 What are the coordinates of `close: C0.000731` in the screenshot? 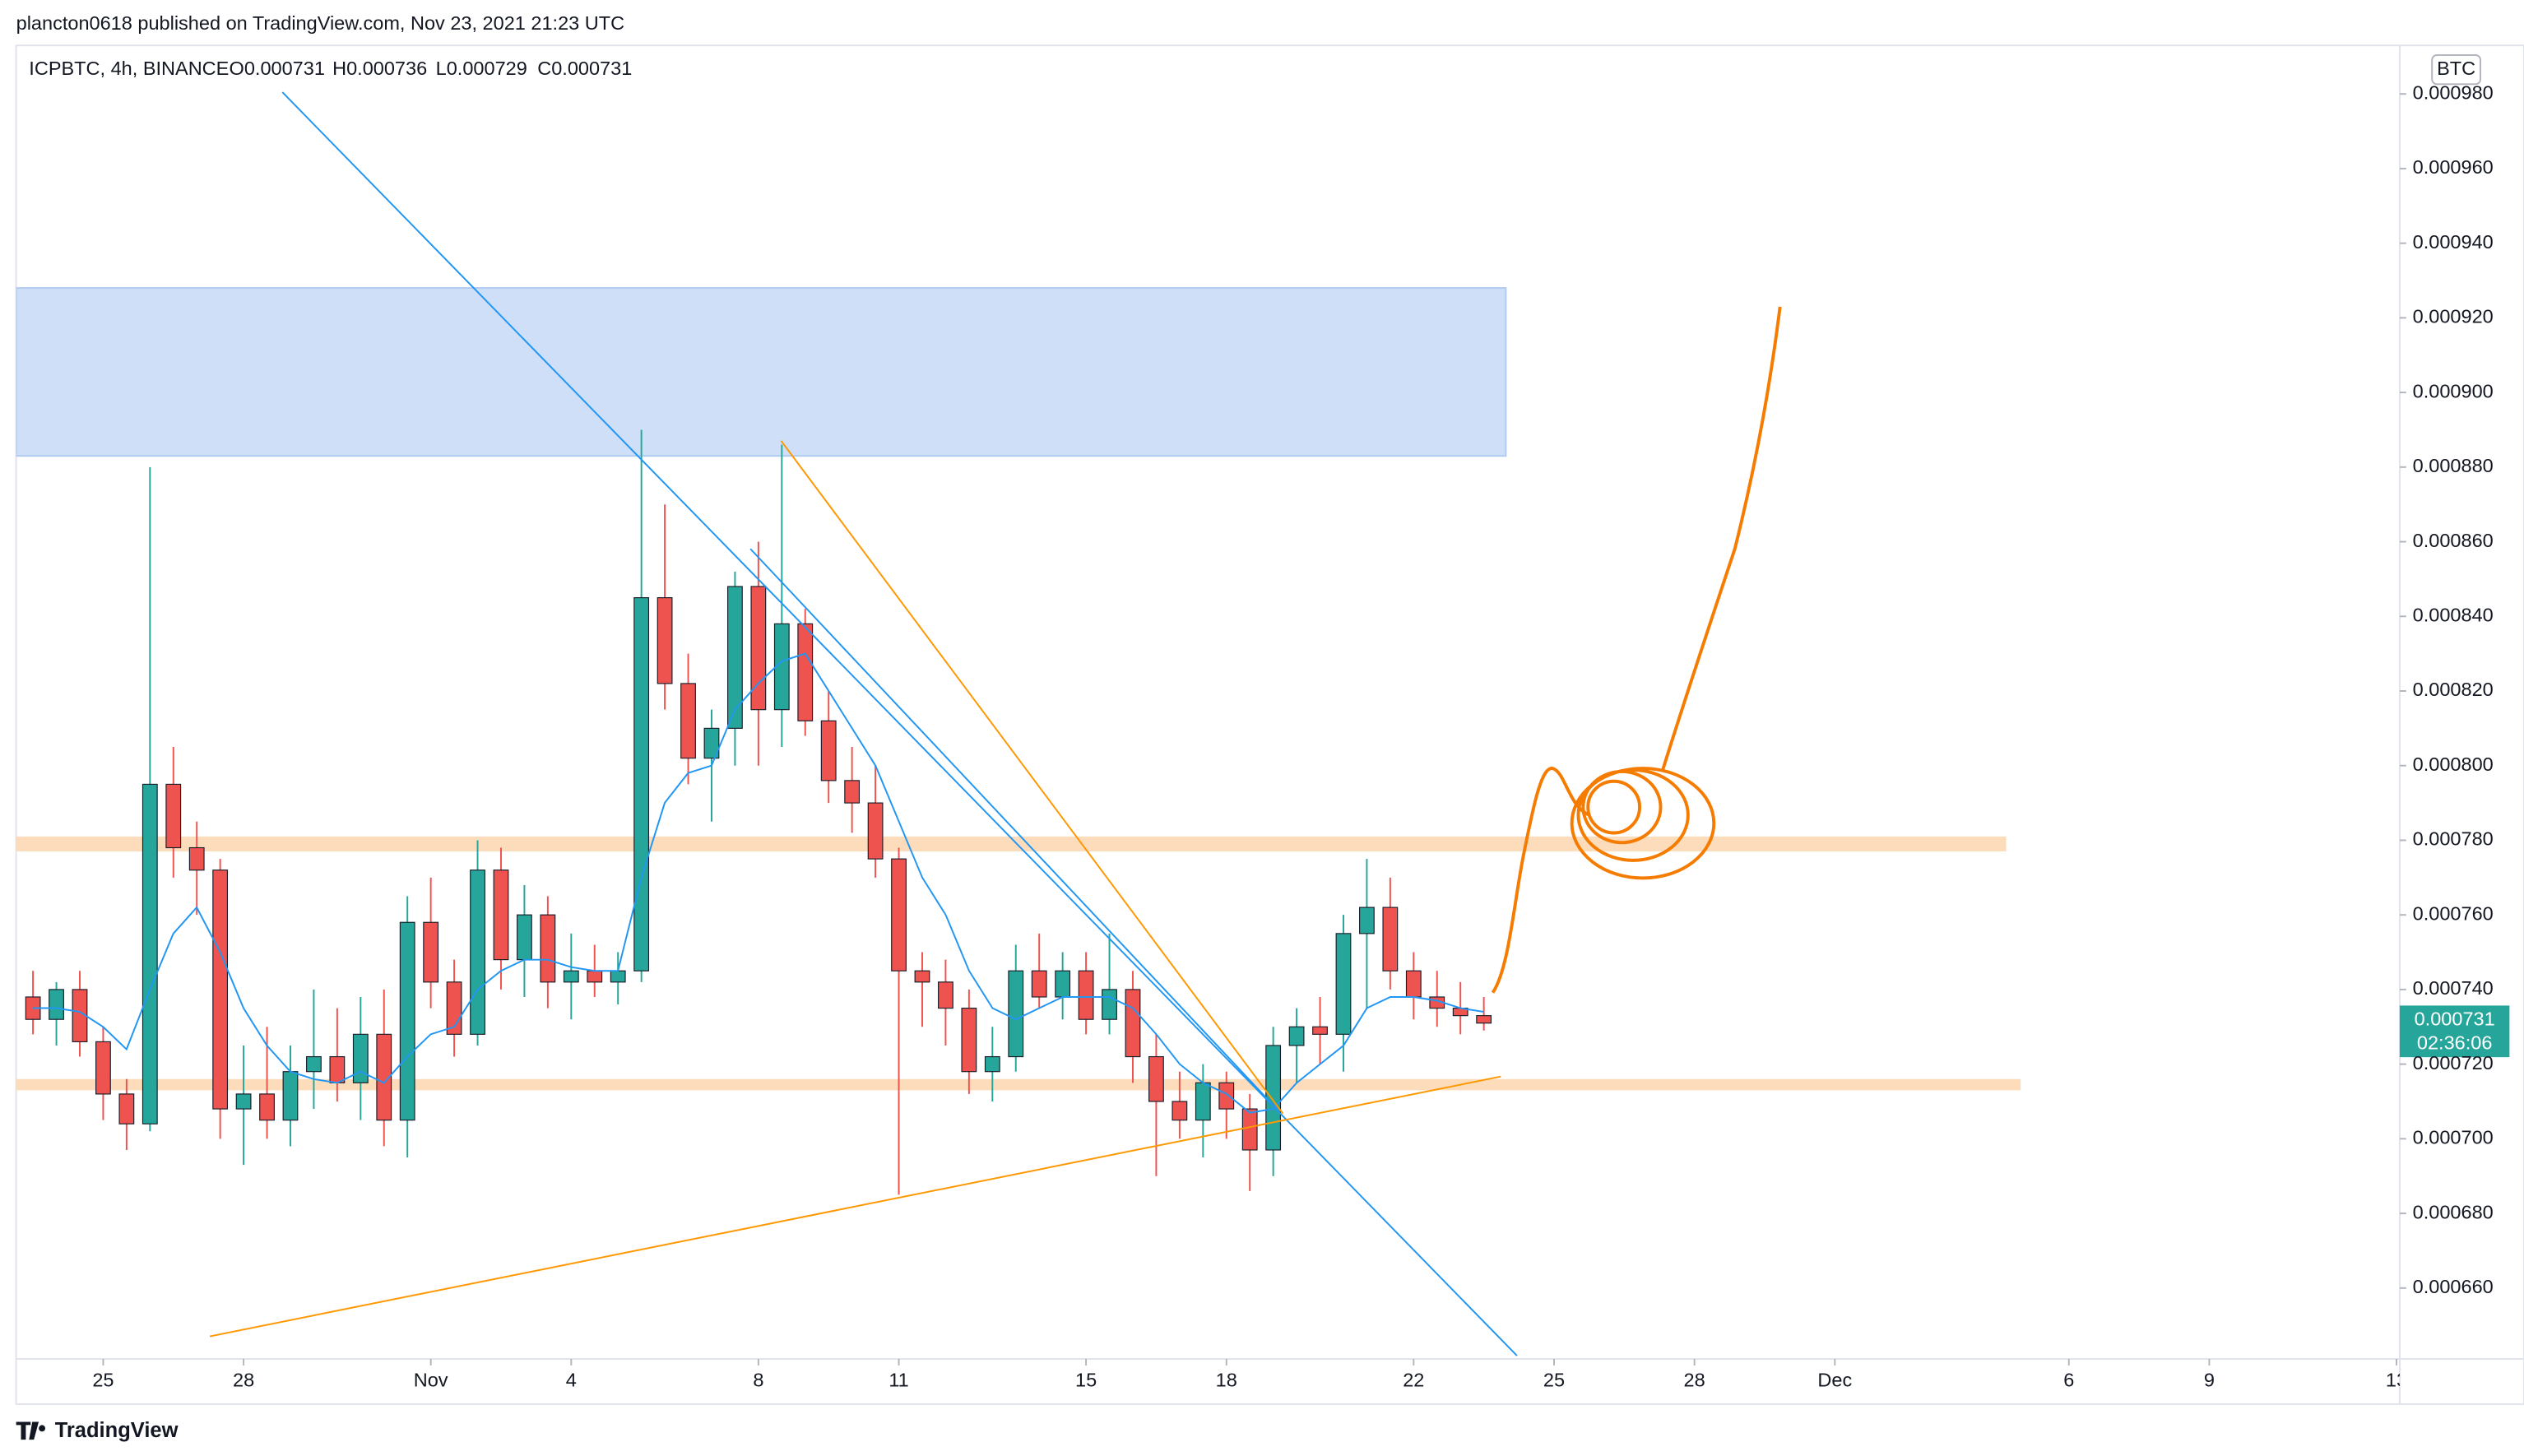 It's located at (584, 68).